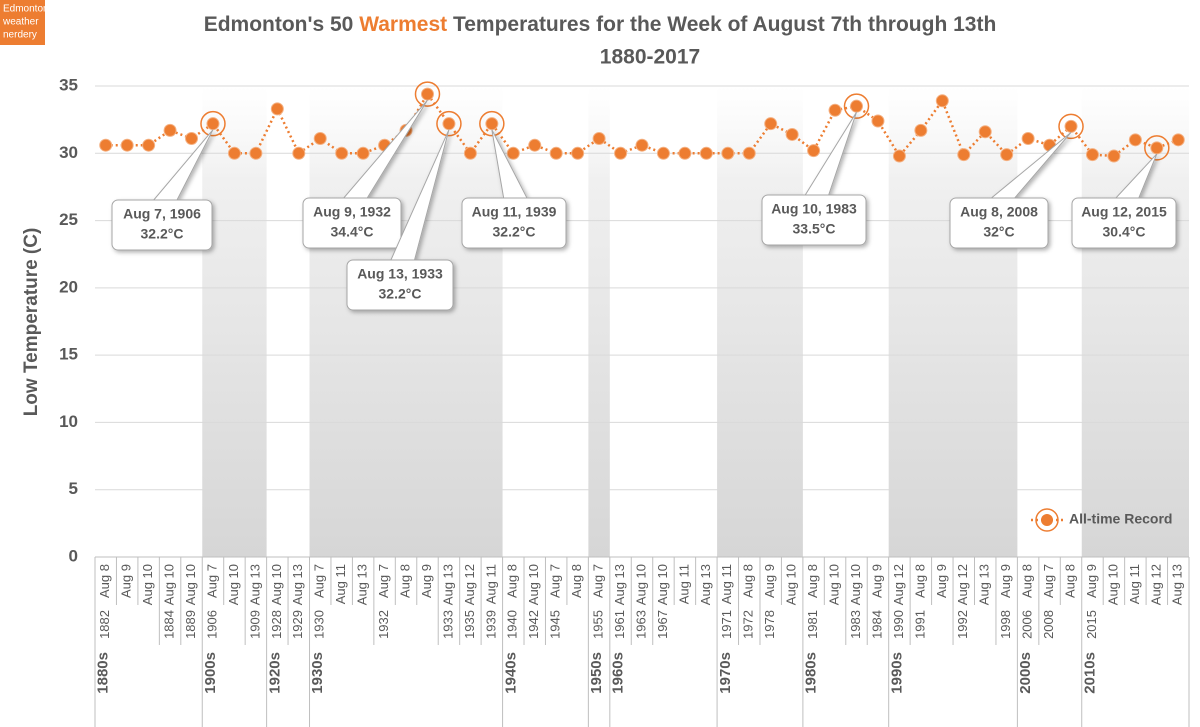  What do you see at coordinates (282, 24) in the screenshot?
I see `title-part: Edmonton's 50` at bounding box center [282, 24].